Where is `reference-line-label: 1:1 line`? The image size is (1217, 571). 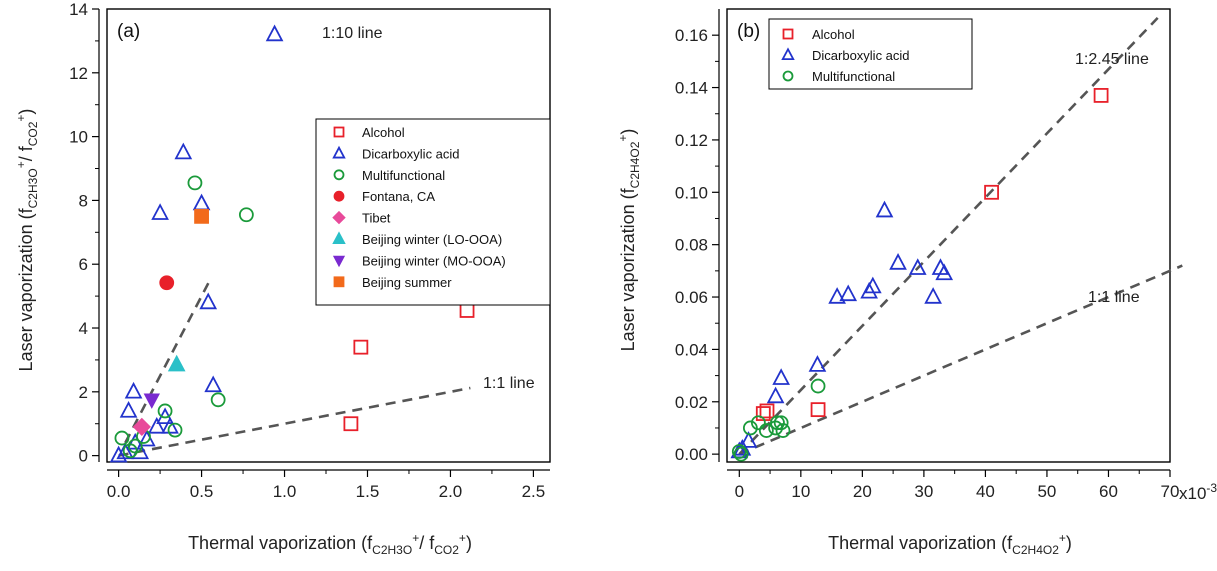
reference-line-label: 1:1 line is located at coordinates (509, 383).